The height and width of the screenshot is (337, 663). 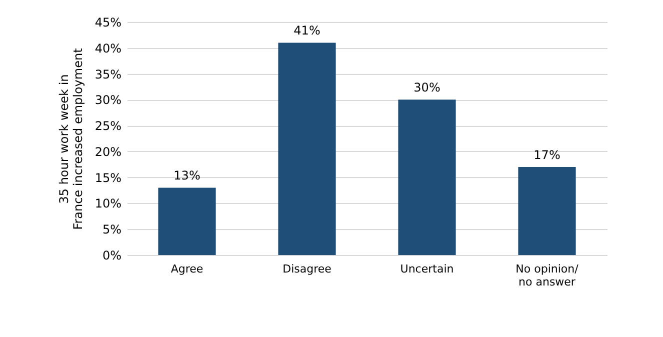 What do you see at coordinates (547, 275) in the screenshot?
I see `x-tick-label: No opinion/ no answer` at bounding box center [547, 275].